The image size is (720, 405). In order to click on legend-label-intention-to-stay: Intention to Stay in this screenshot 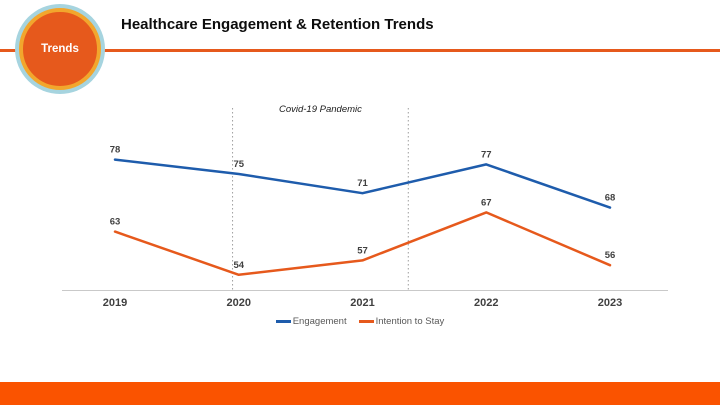, I will do `click(410, 321)`.